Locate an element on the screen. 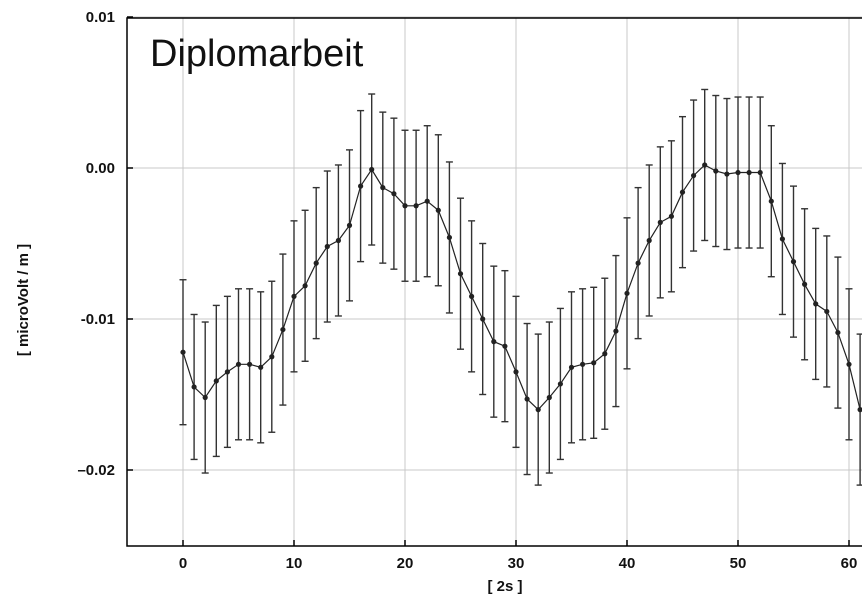 This screenshot has height=599, width=862. y-tick-label: -0.01 is located at coordinates (98, 319).